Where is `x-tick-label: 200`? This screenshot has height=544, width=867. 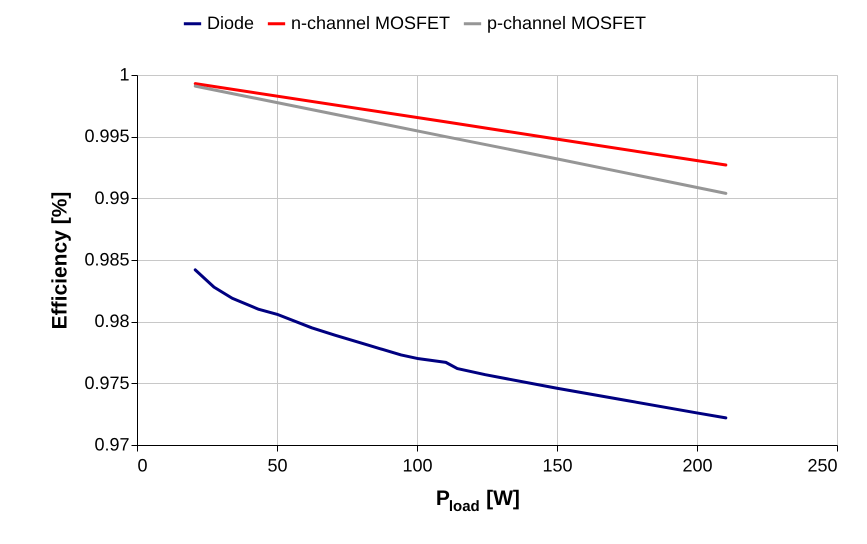 x-tick-label: 200 is located at coordinates (697, 466).